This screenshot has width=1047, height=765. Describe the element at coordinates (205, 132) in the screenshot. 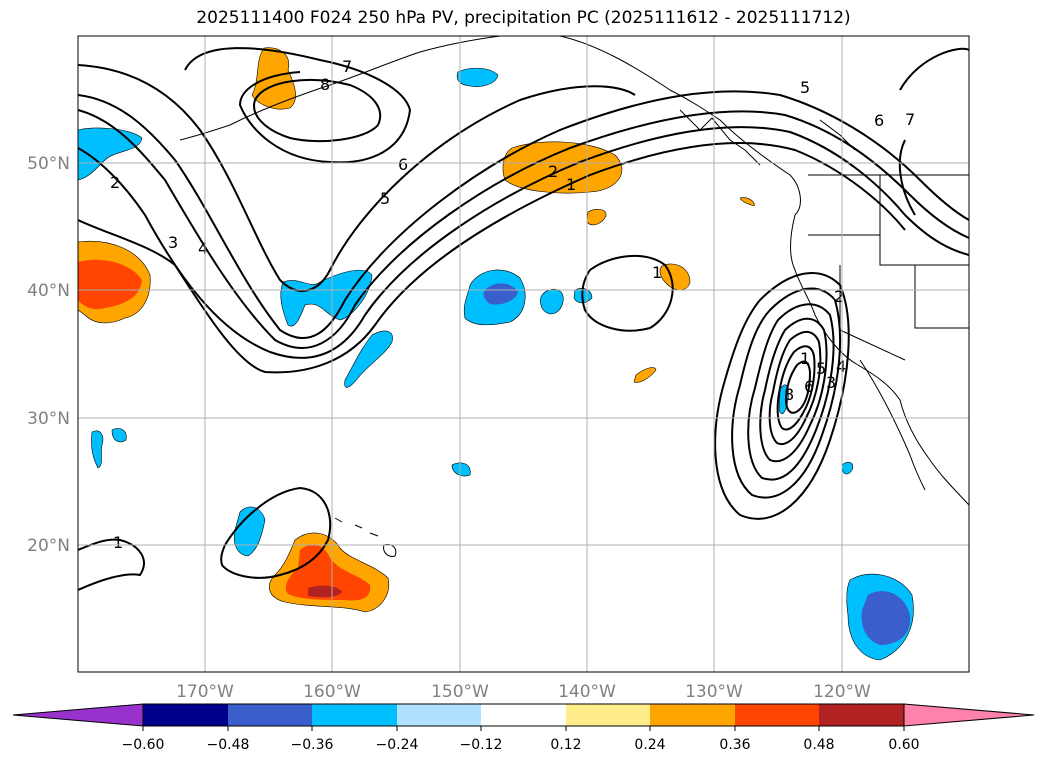

I see `coastline-aleutians` at that location.